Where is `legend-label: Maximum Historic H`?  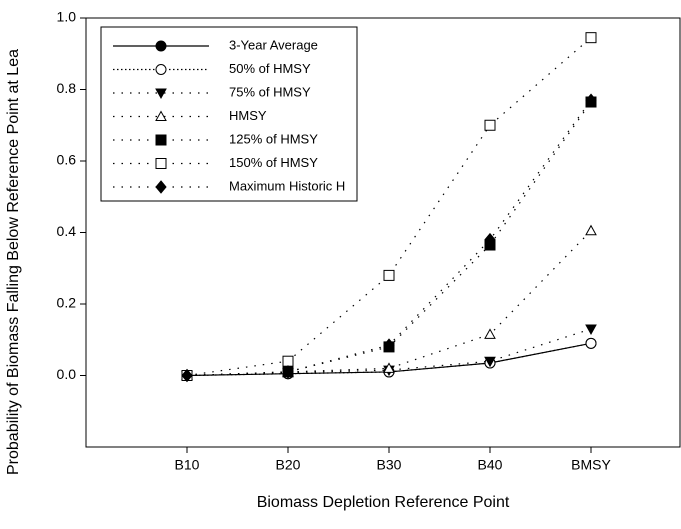 legend-label: Maximum Historic H is located at coordinates (287, 185).